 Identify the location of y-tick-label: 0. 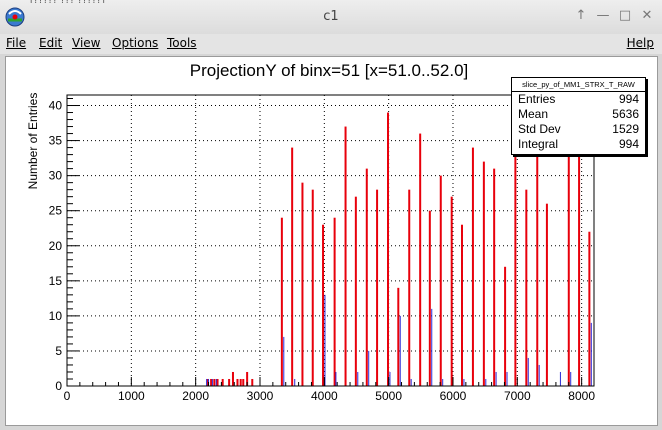
(58, 386).